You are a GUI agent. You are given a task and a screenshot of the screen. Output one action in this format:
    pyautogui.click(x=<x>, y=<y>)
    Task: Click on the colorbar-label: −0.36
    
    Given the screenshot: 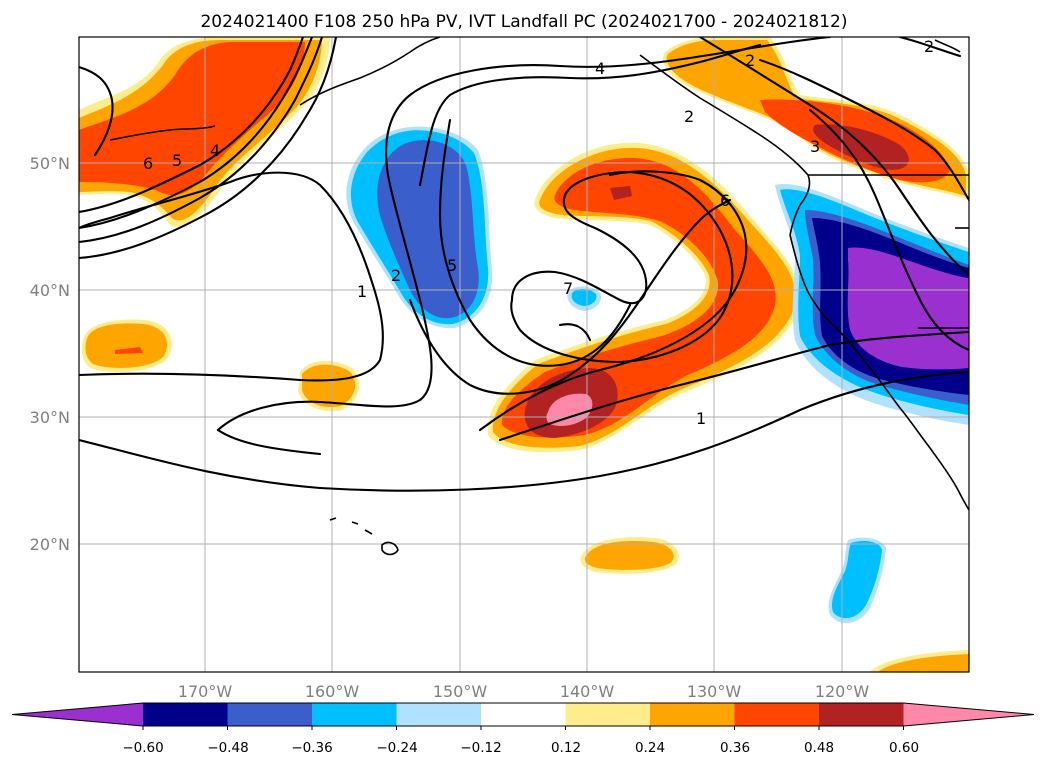 What is the action you would take?
    pyautogui.click(x=311, y=748)
    